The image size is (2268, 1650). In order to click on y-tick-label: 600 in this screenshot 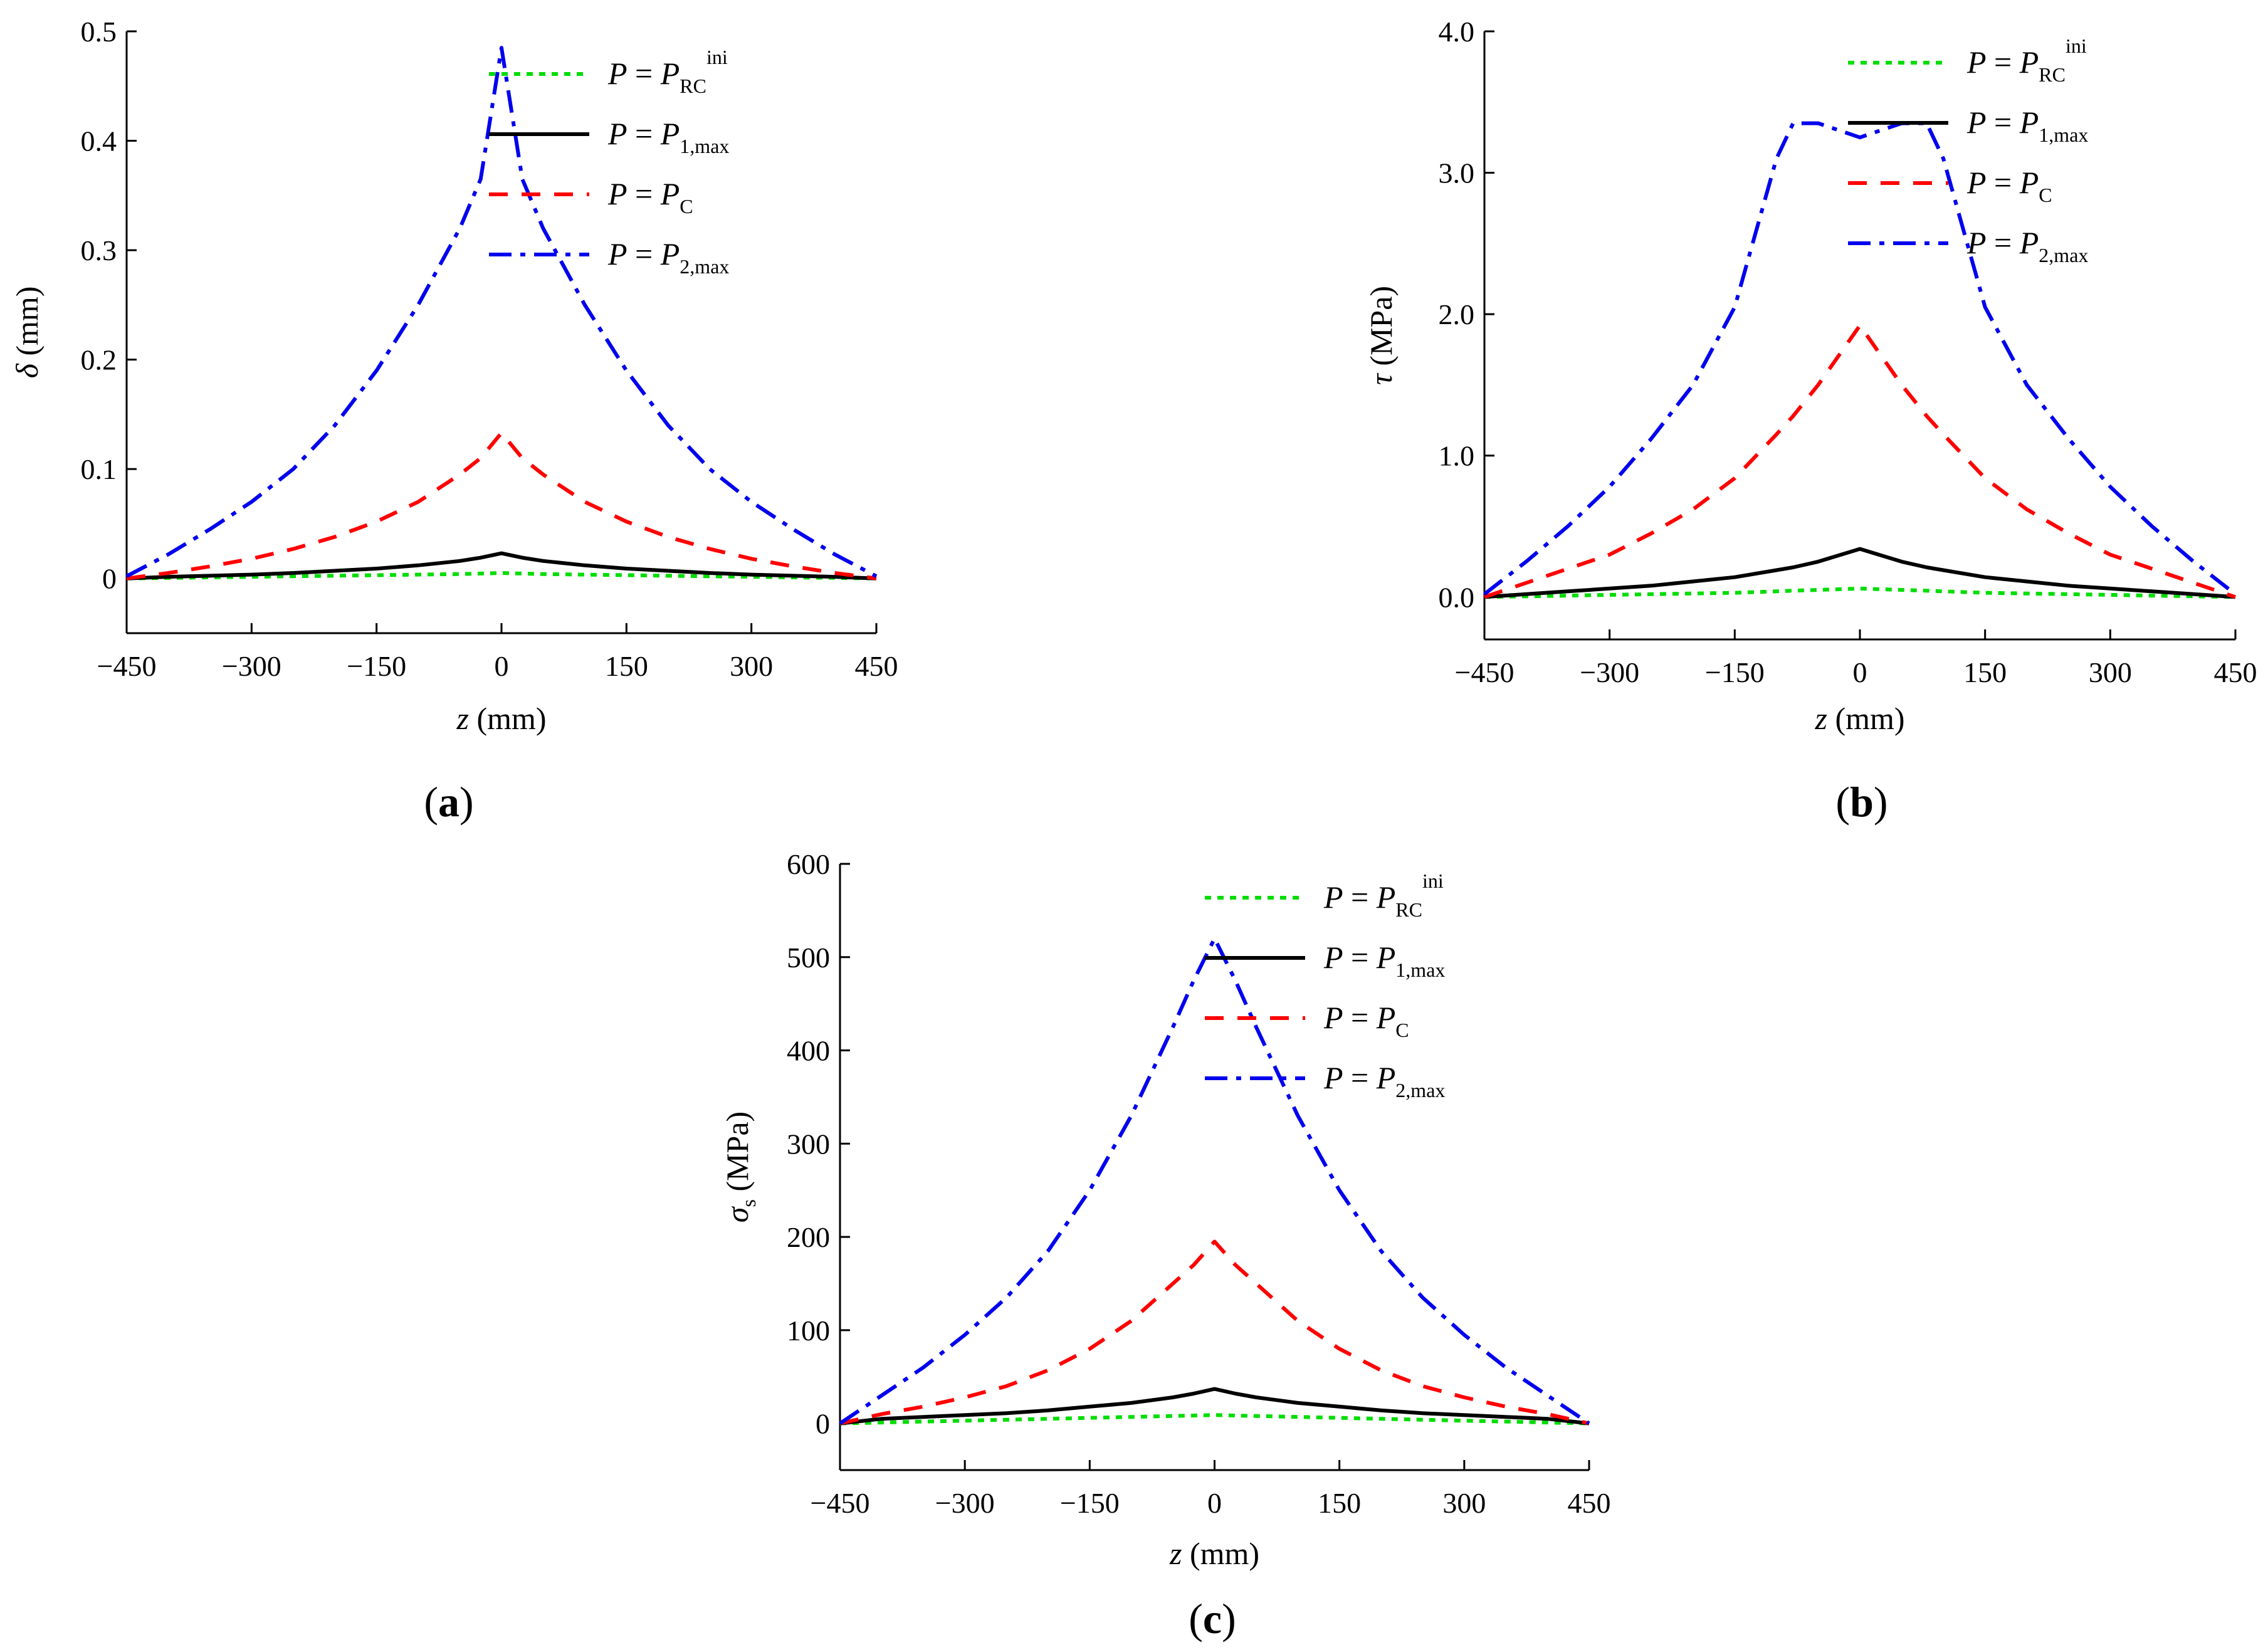, I will do `click(808, 864)`.